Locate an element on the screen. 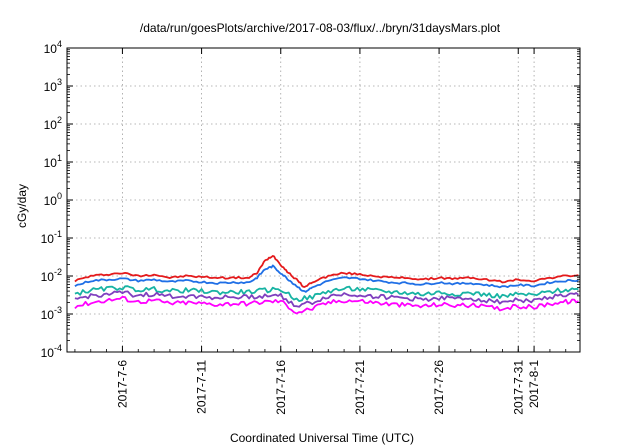  y-tick-label: 10³ is located at coordinates (53, 85).